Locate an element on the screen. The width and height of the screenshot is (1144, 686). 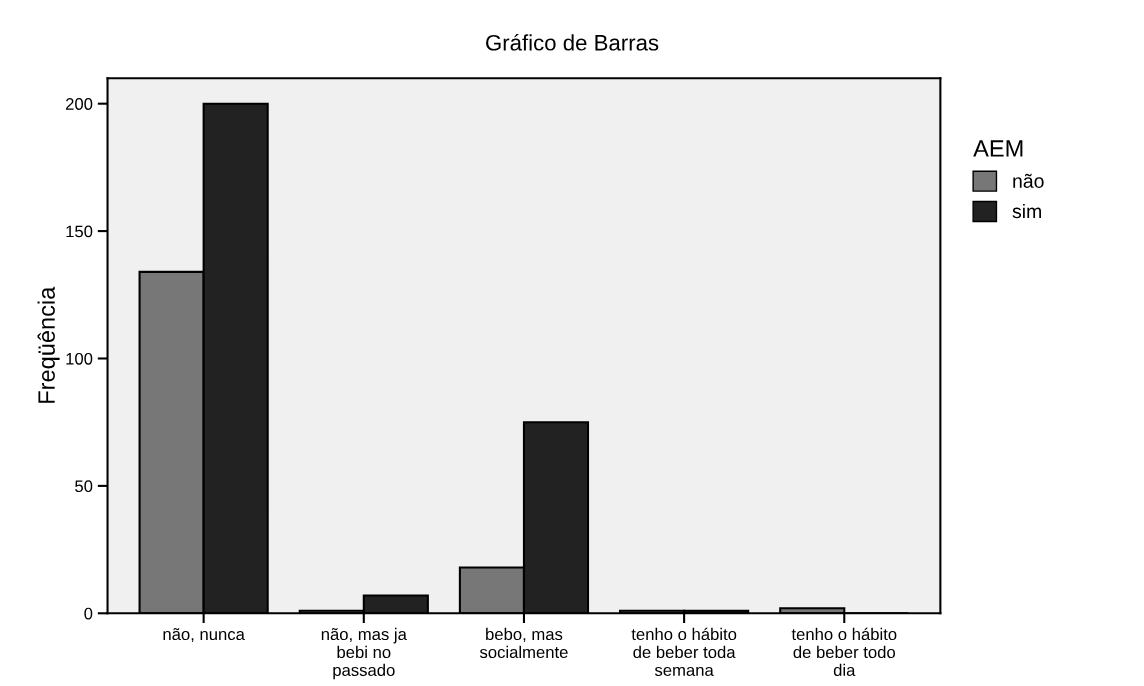
y-tick-label: 100 is located at coordinates (79, 358).